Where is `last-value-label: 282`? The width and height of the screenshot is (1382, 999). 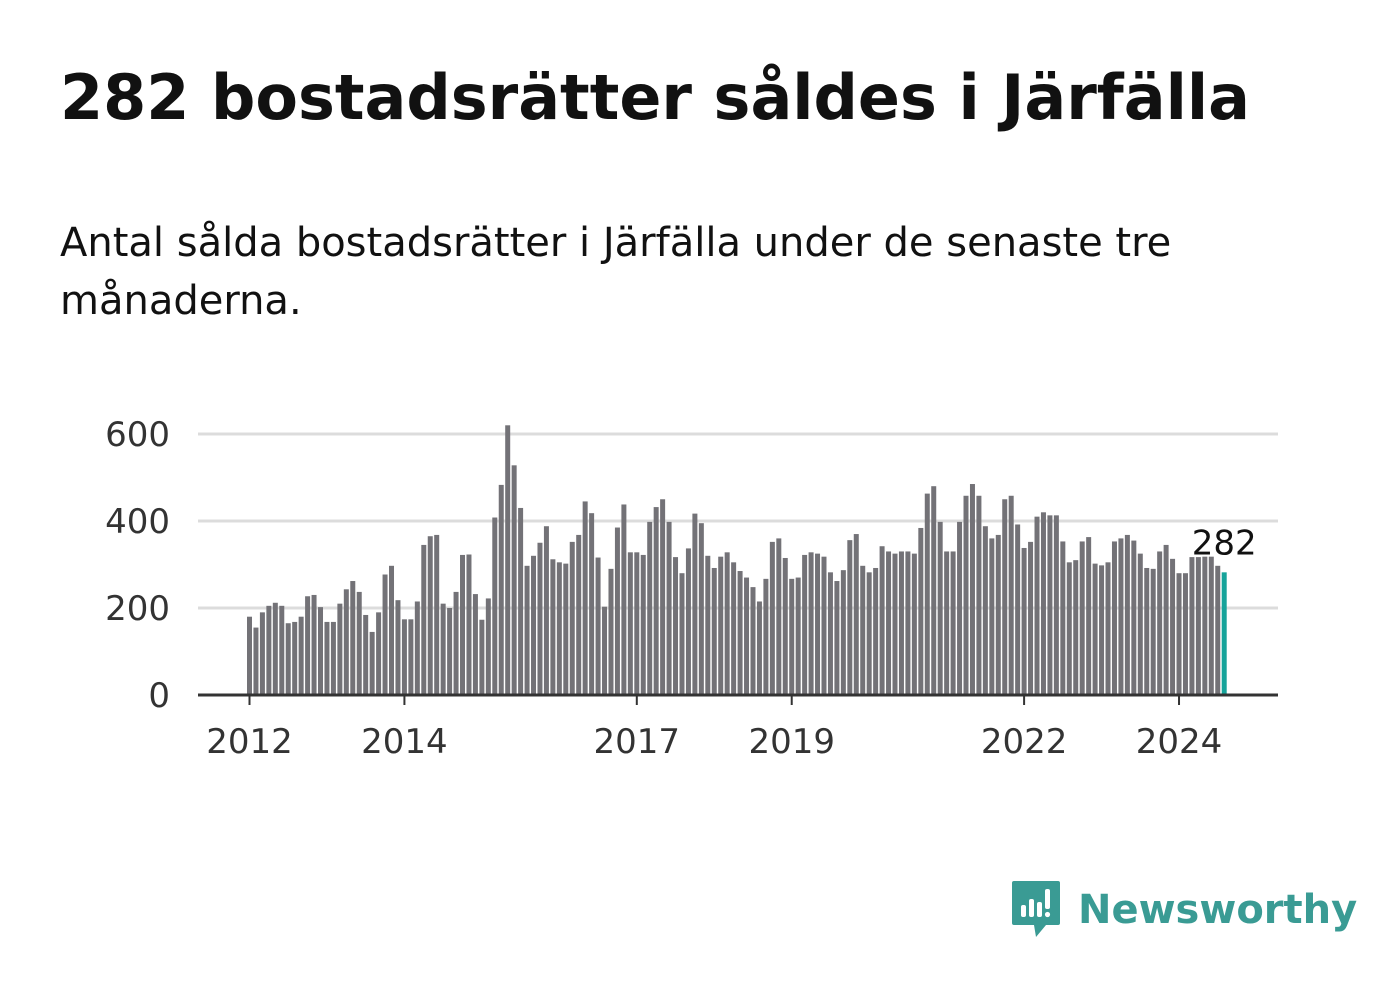
last-value-label: 282 is located at coordinates (1224, 543).